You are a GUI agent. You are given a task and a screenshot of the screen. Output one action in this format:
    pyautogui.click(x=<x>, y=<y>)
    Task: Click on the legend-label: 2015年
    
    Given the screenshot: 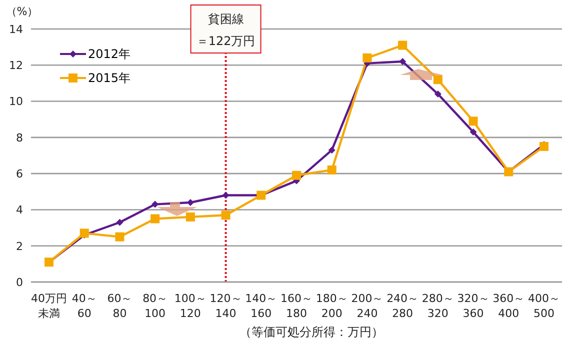 What is the action you would take?
    pyautogui.click(x=109, y=78)
    